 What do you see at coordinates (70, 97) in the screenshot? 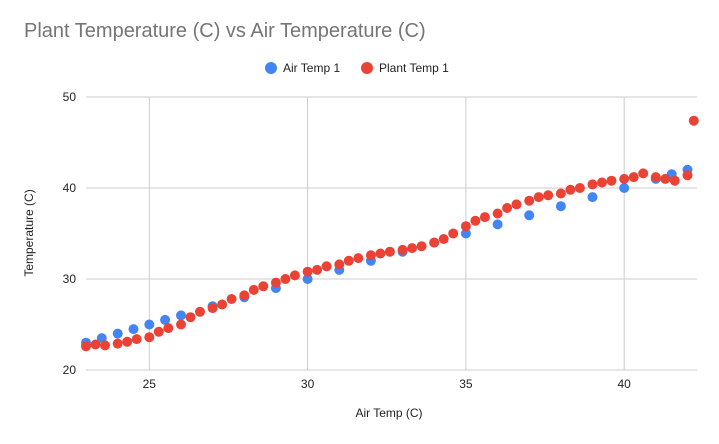
I see `y-tick-label: 50` at bounding box center [70, 97].